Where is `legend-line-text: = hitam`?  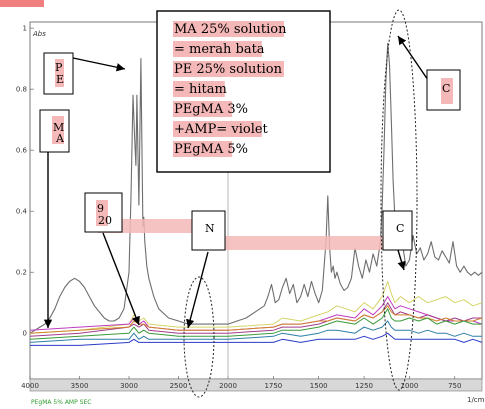
legend-line-text: = hitam is located at coordinates (200, 89).